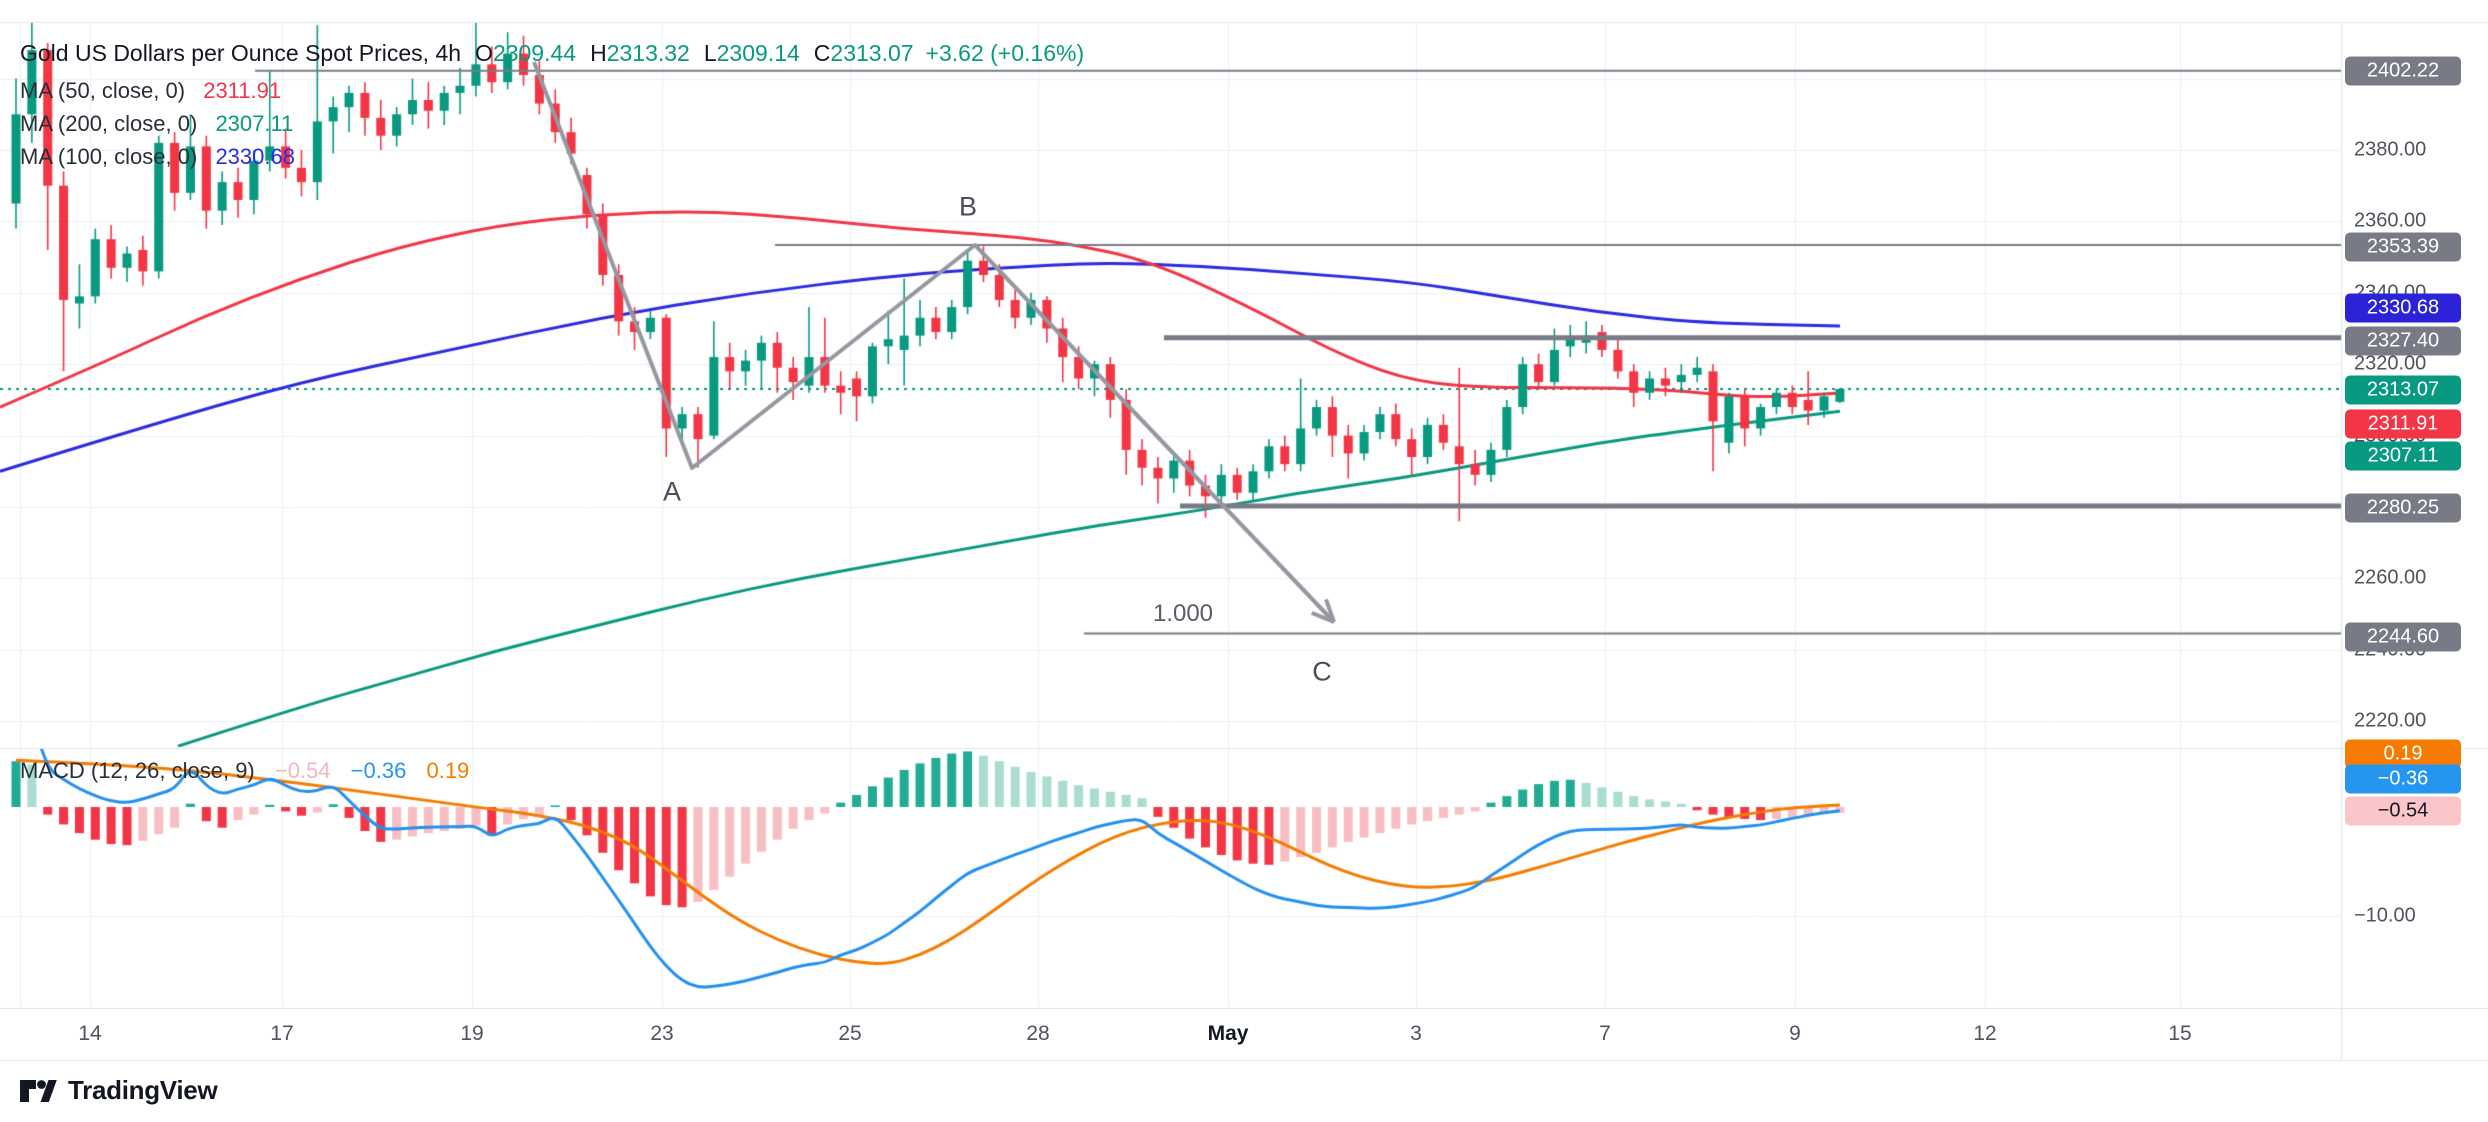 The width and height of the screenshot is (2488, 1122). I want to click on ma100-value: 2330.68, so click(255, 156).